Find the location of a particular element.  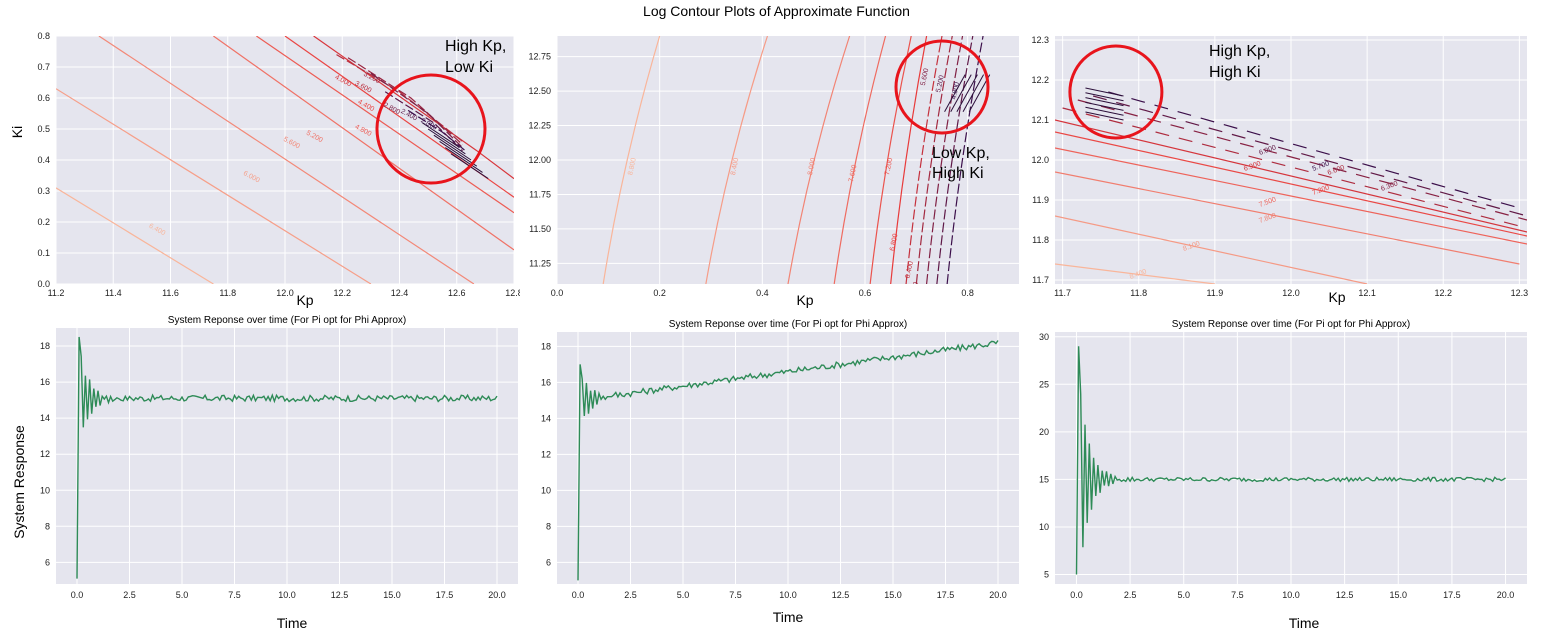

y-tick-label: 0.4 is located at coordinates (43, 160).